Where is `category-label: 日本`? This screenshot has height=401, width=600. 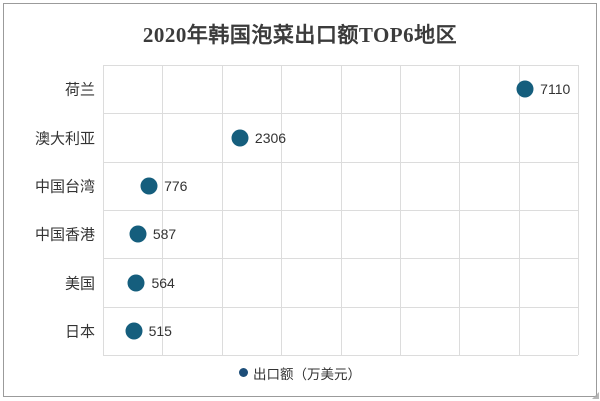 category-label: 日本 is located at coordinates (79, 332).